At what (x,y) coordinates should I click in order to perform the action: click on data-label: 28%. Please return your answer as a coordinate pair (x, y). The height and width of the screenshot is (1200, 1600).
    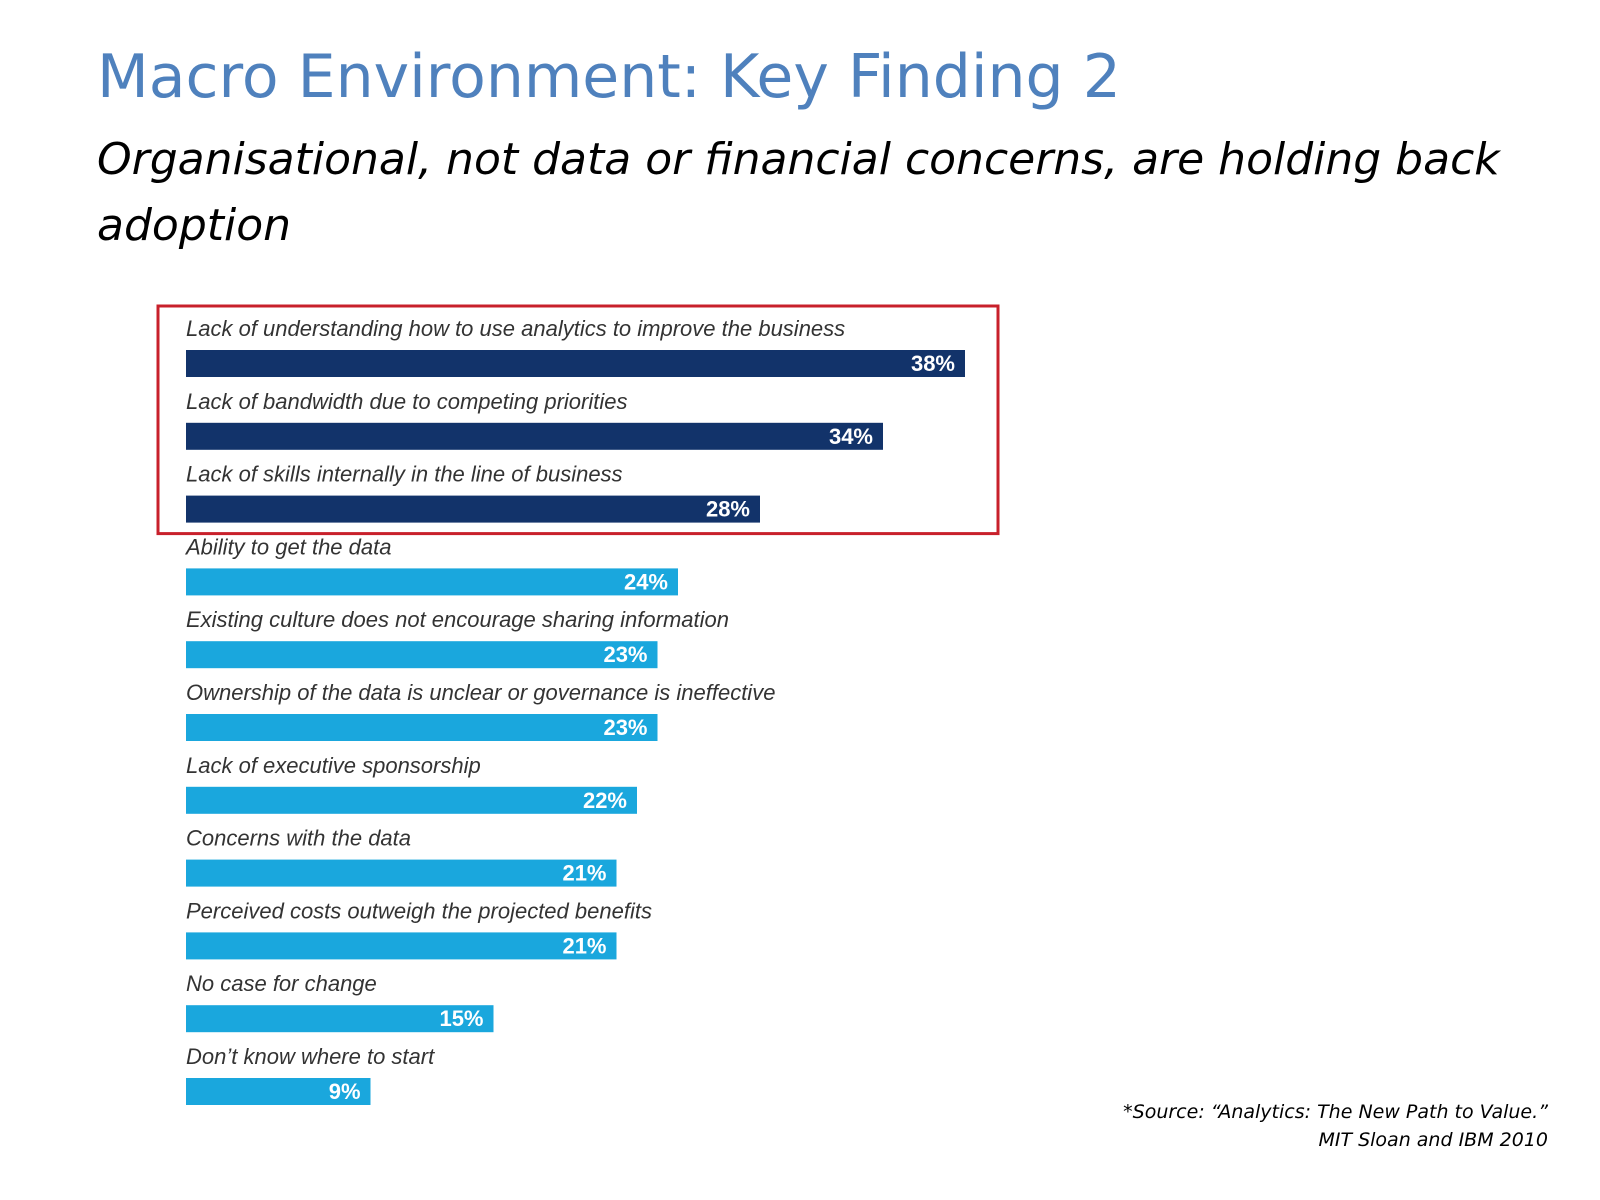
    Looking at the image, I should click on (728, 509).